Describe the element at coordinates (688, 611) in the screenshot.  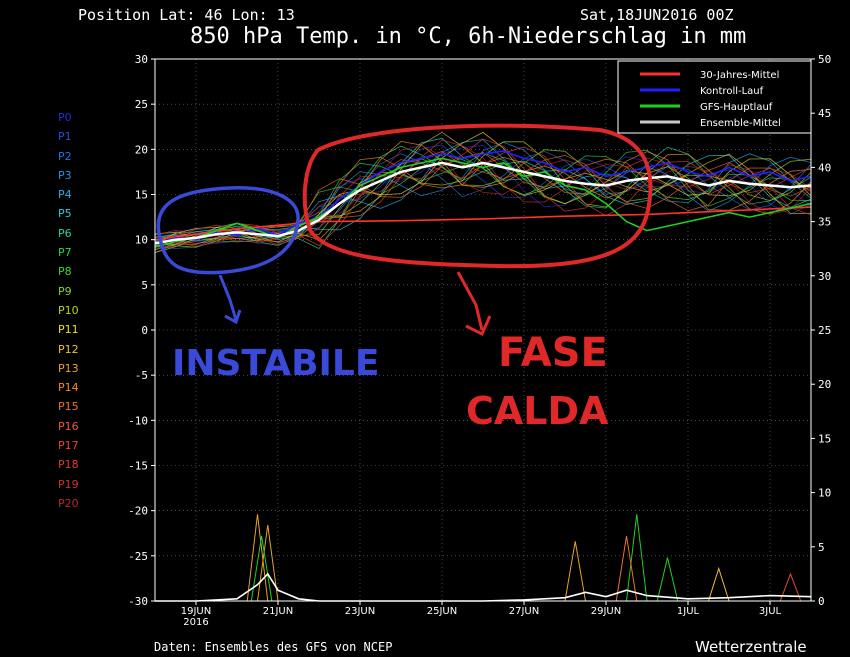
I see `x-tick-label: 1JUL` at that location.